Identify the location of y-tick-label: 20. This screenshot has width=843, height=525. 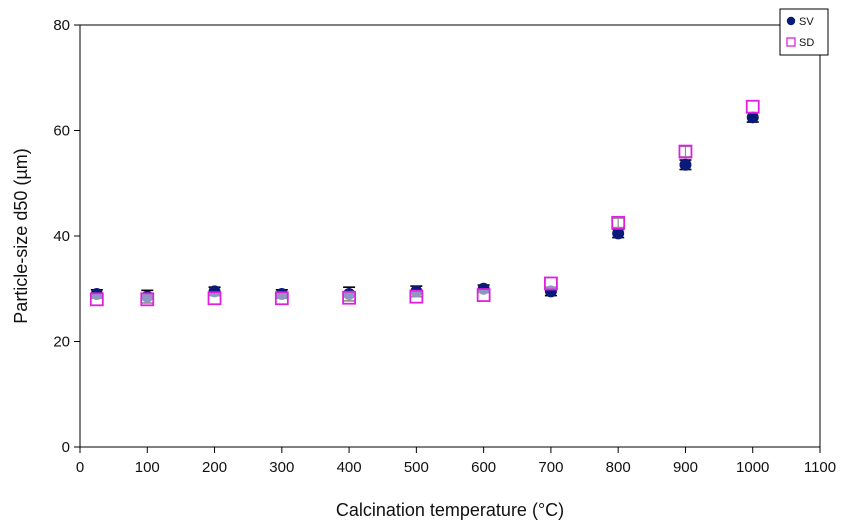
(61, 342).